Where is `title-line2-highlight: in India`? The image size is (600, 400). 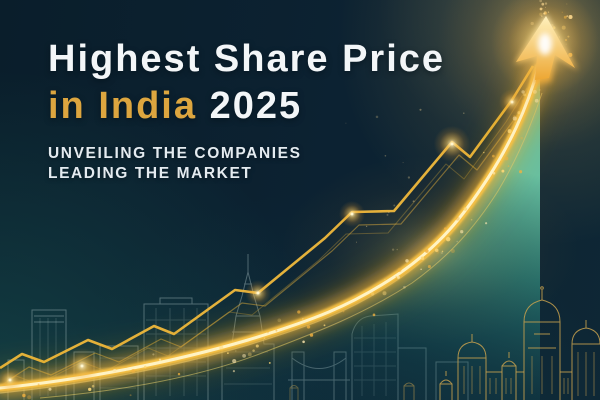
title-line2-highlight: in India is located at coordinates (122, 106).